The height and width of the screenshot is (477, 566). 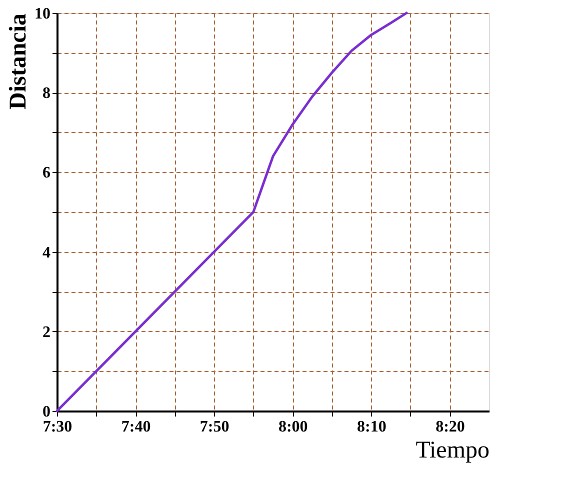 What do you see at coordinates (371, 427) in the screenshot?
I see `x-tick-label: 8:10` at bounding box center [371, 427].